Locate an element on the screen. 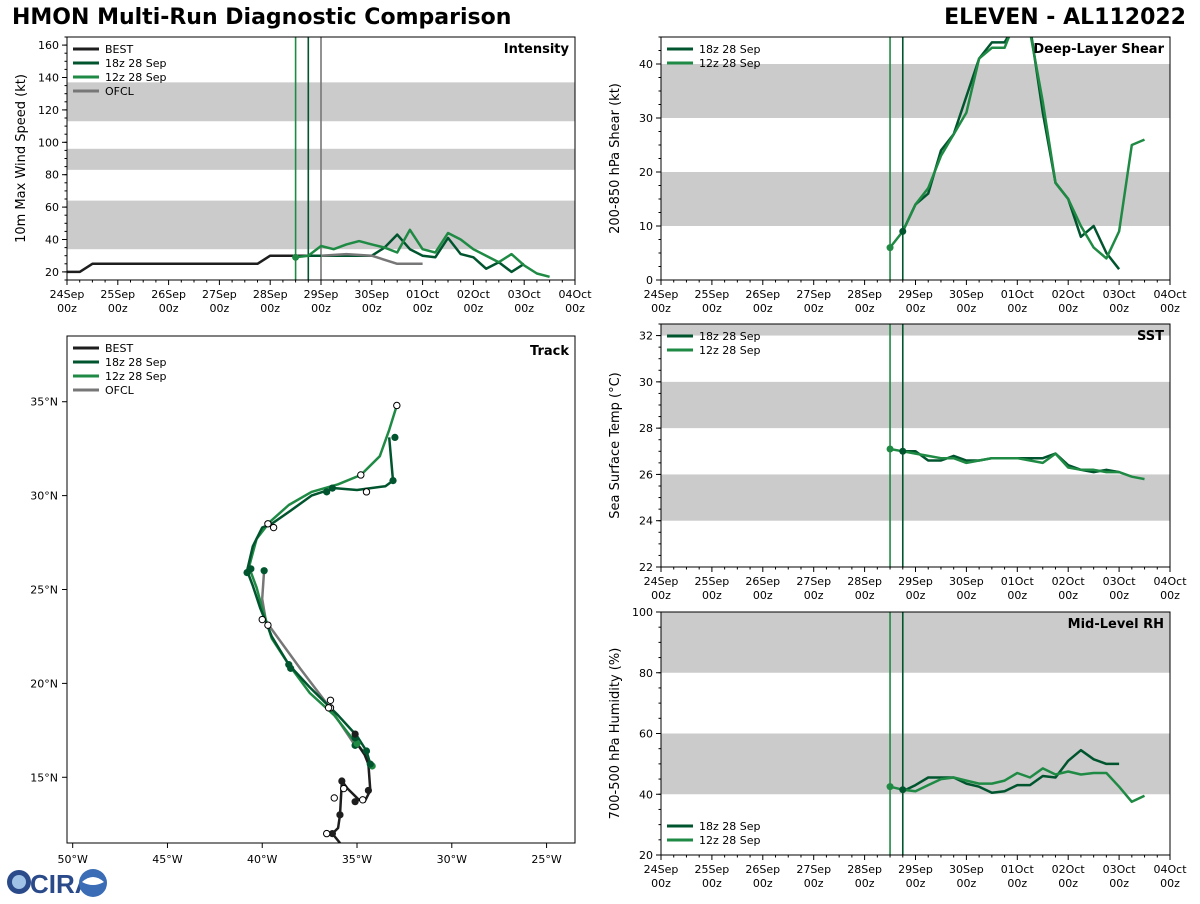 The height and width of the screenshot is (904, 1200). shear-ytick-label: 0 is located at coordinates (649, 280).